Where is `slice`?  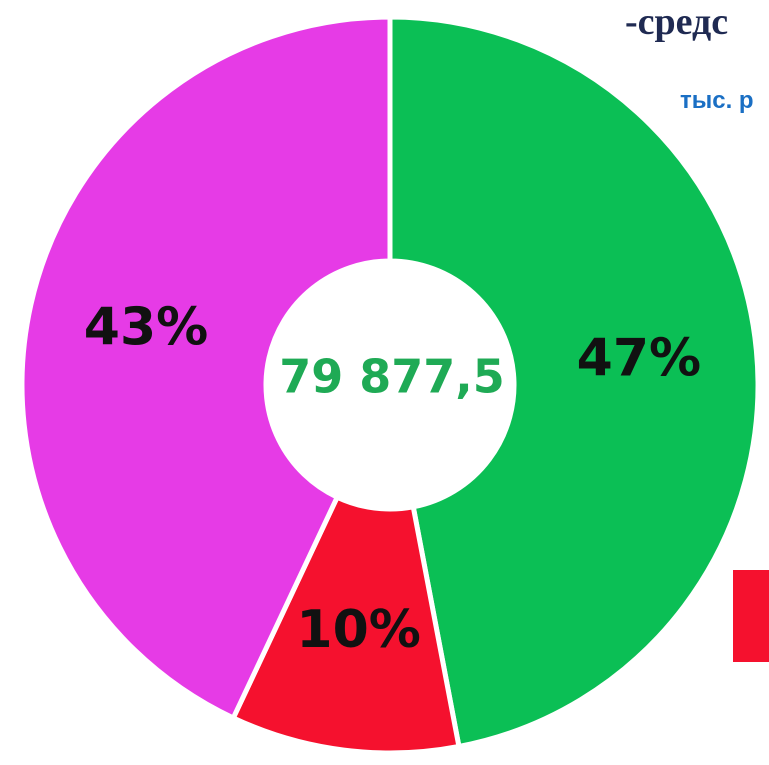
slice is located at coordinates (345, 624).